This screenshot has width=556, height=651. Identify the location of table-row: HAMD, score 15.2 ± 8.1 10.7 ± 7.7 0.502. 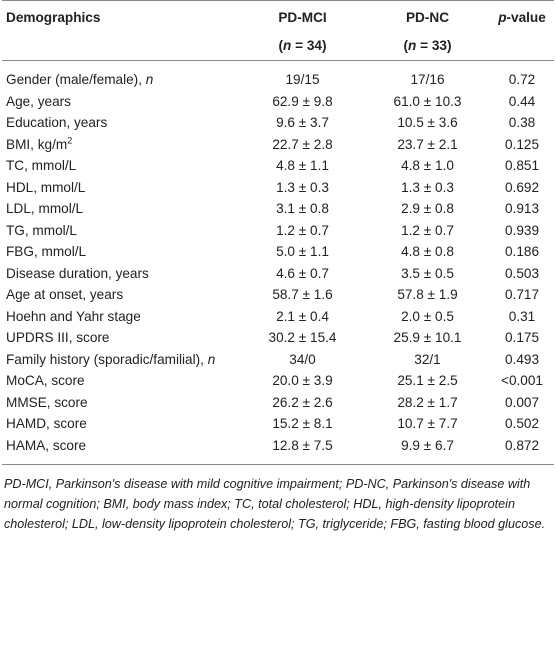
(278, 424).